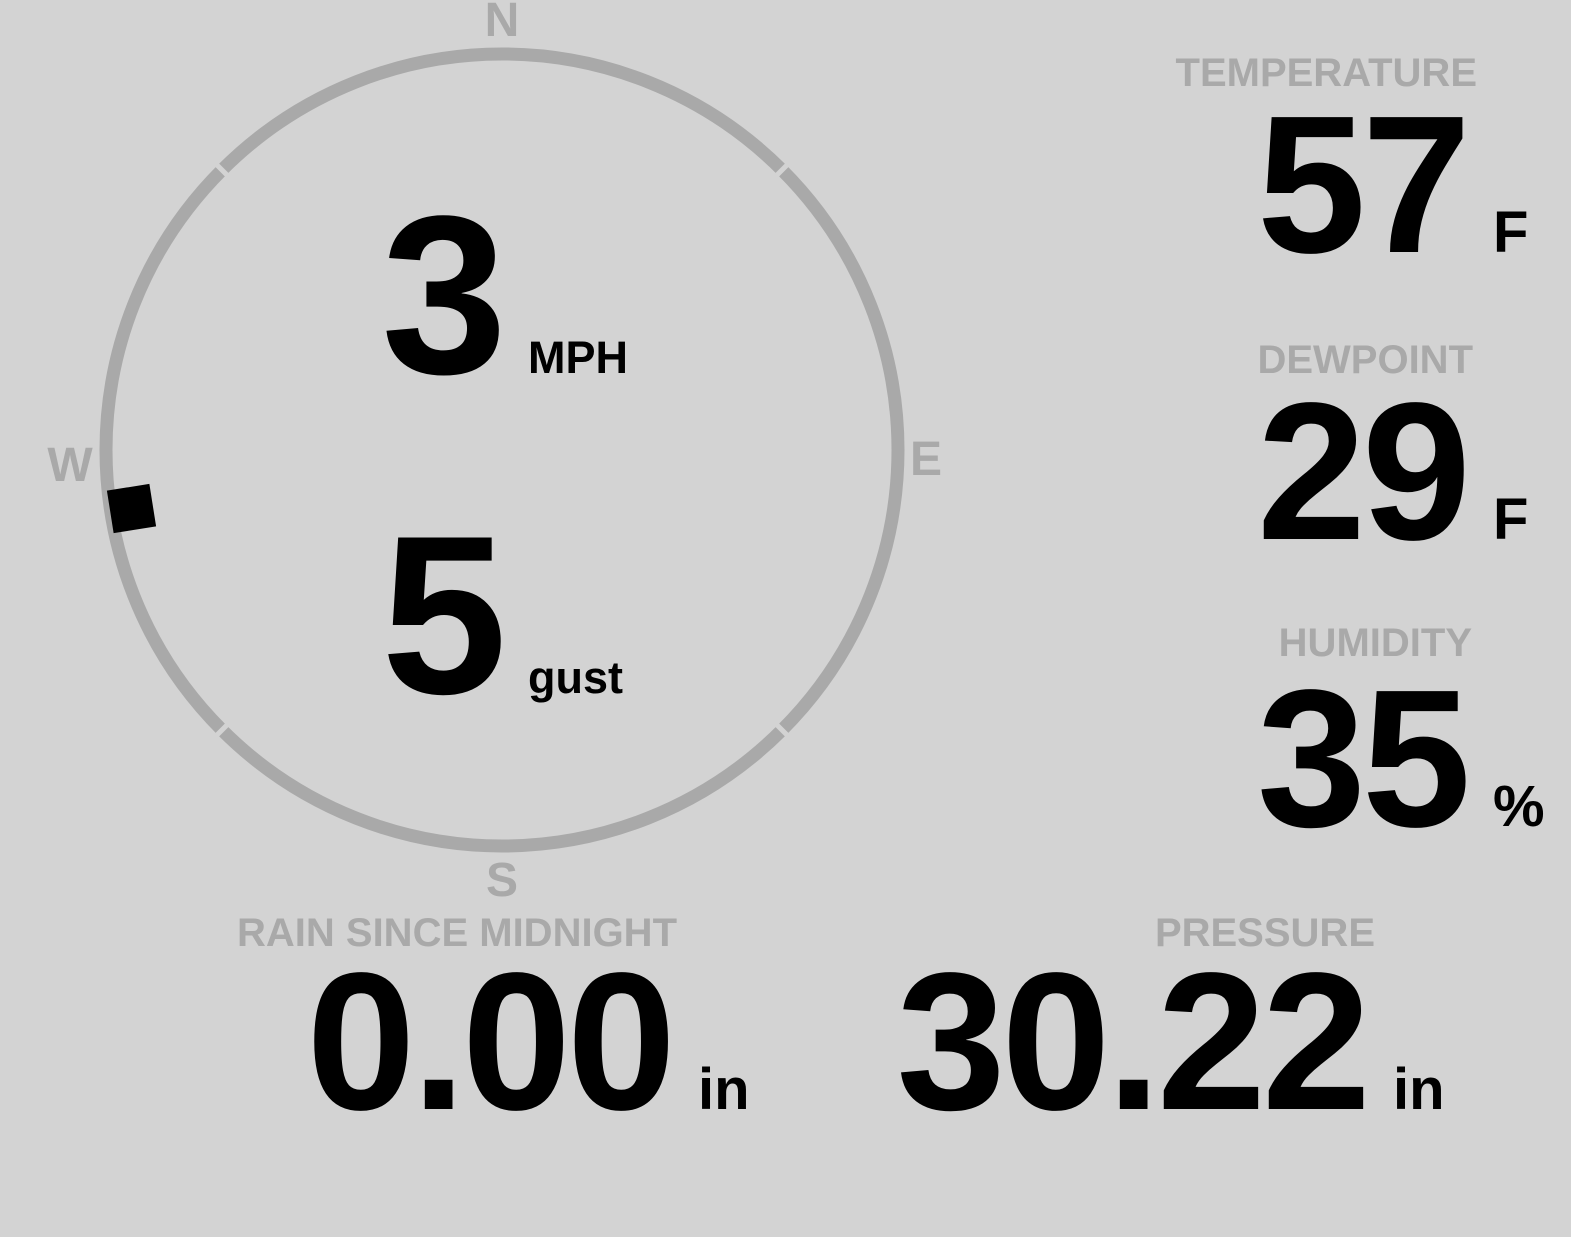 The width and height of the screenshot is (1571, 1237). Describe the element at coordinates (575, 677) in the screenshot. I see `wind-gust-unit: gust` at that location.